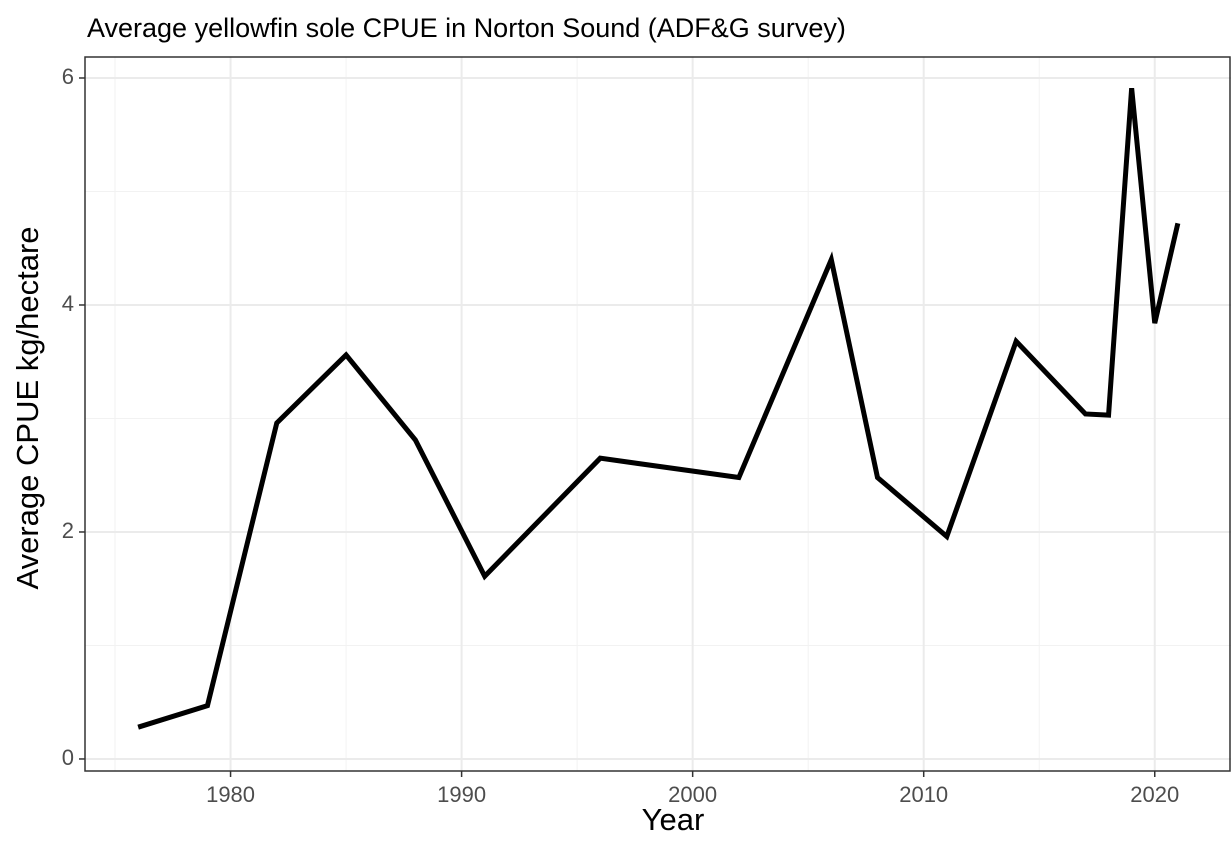  Describe the element at coordinates (68, 76) in the screenshot. I see `y-tick-label: 6` at that location.